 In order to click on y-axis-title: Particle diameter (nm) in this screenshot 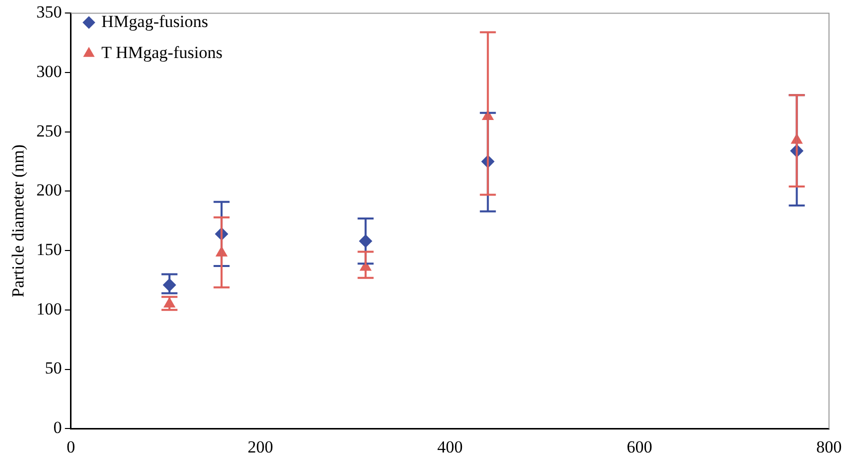, I will do `click(18, 221)`.